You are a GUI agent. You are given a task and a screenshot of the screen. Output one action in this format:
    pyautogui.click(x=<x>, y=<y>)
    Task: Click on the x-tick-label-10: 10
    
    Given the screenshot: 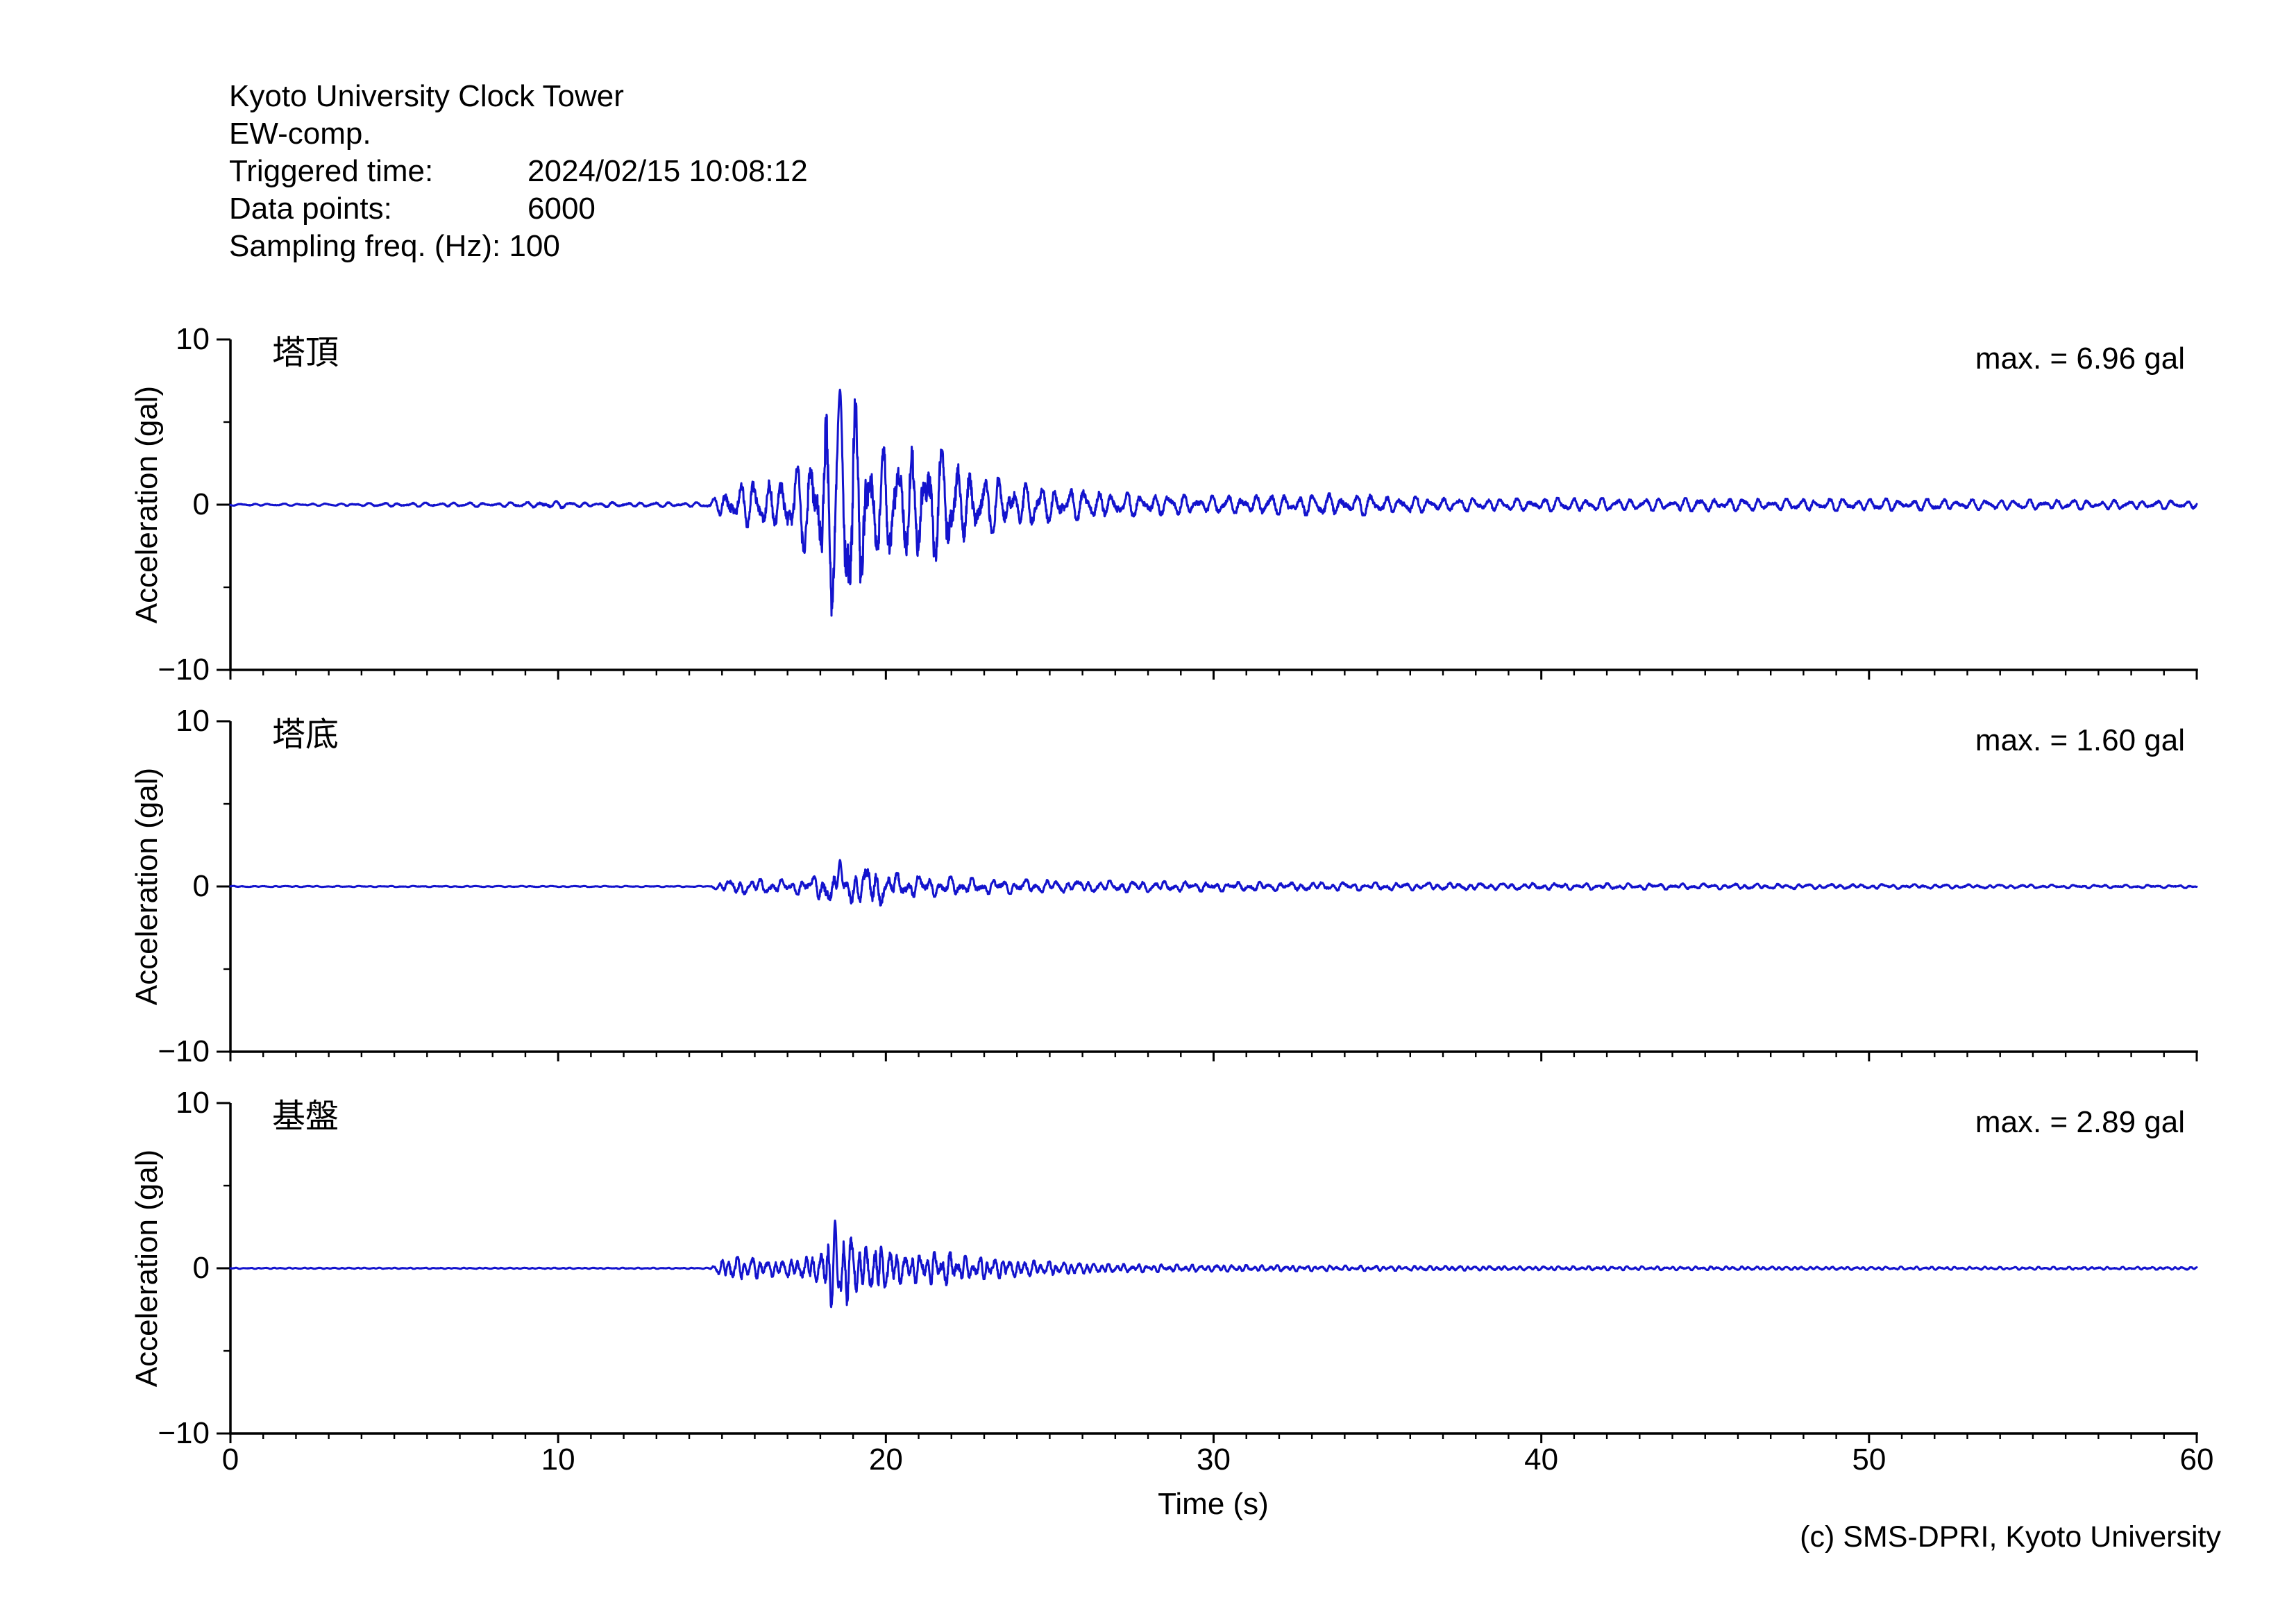 What is the action you would take?
    pyautogui.click(x=558, y=1460)
    